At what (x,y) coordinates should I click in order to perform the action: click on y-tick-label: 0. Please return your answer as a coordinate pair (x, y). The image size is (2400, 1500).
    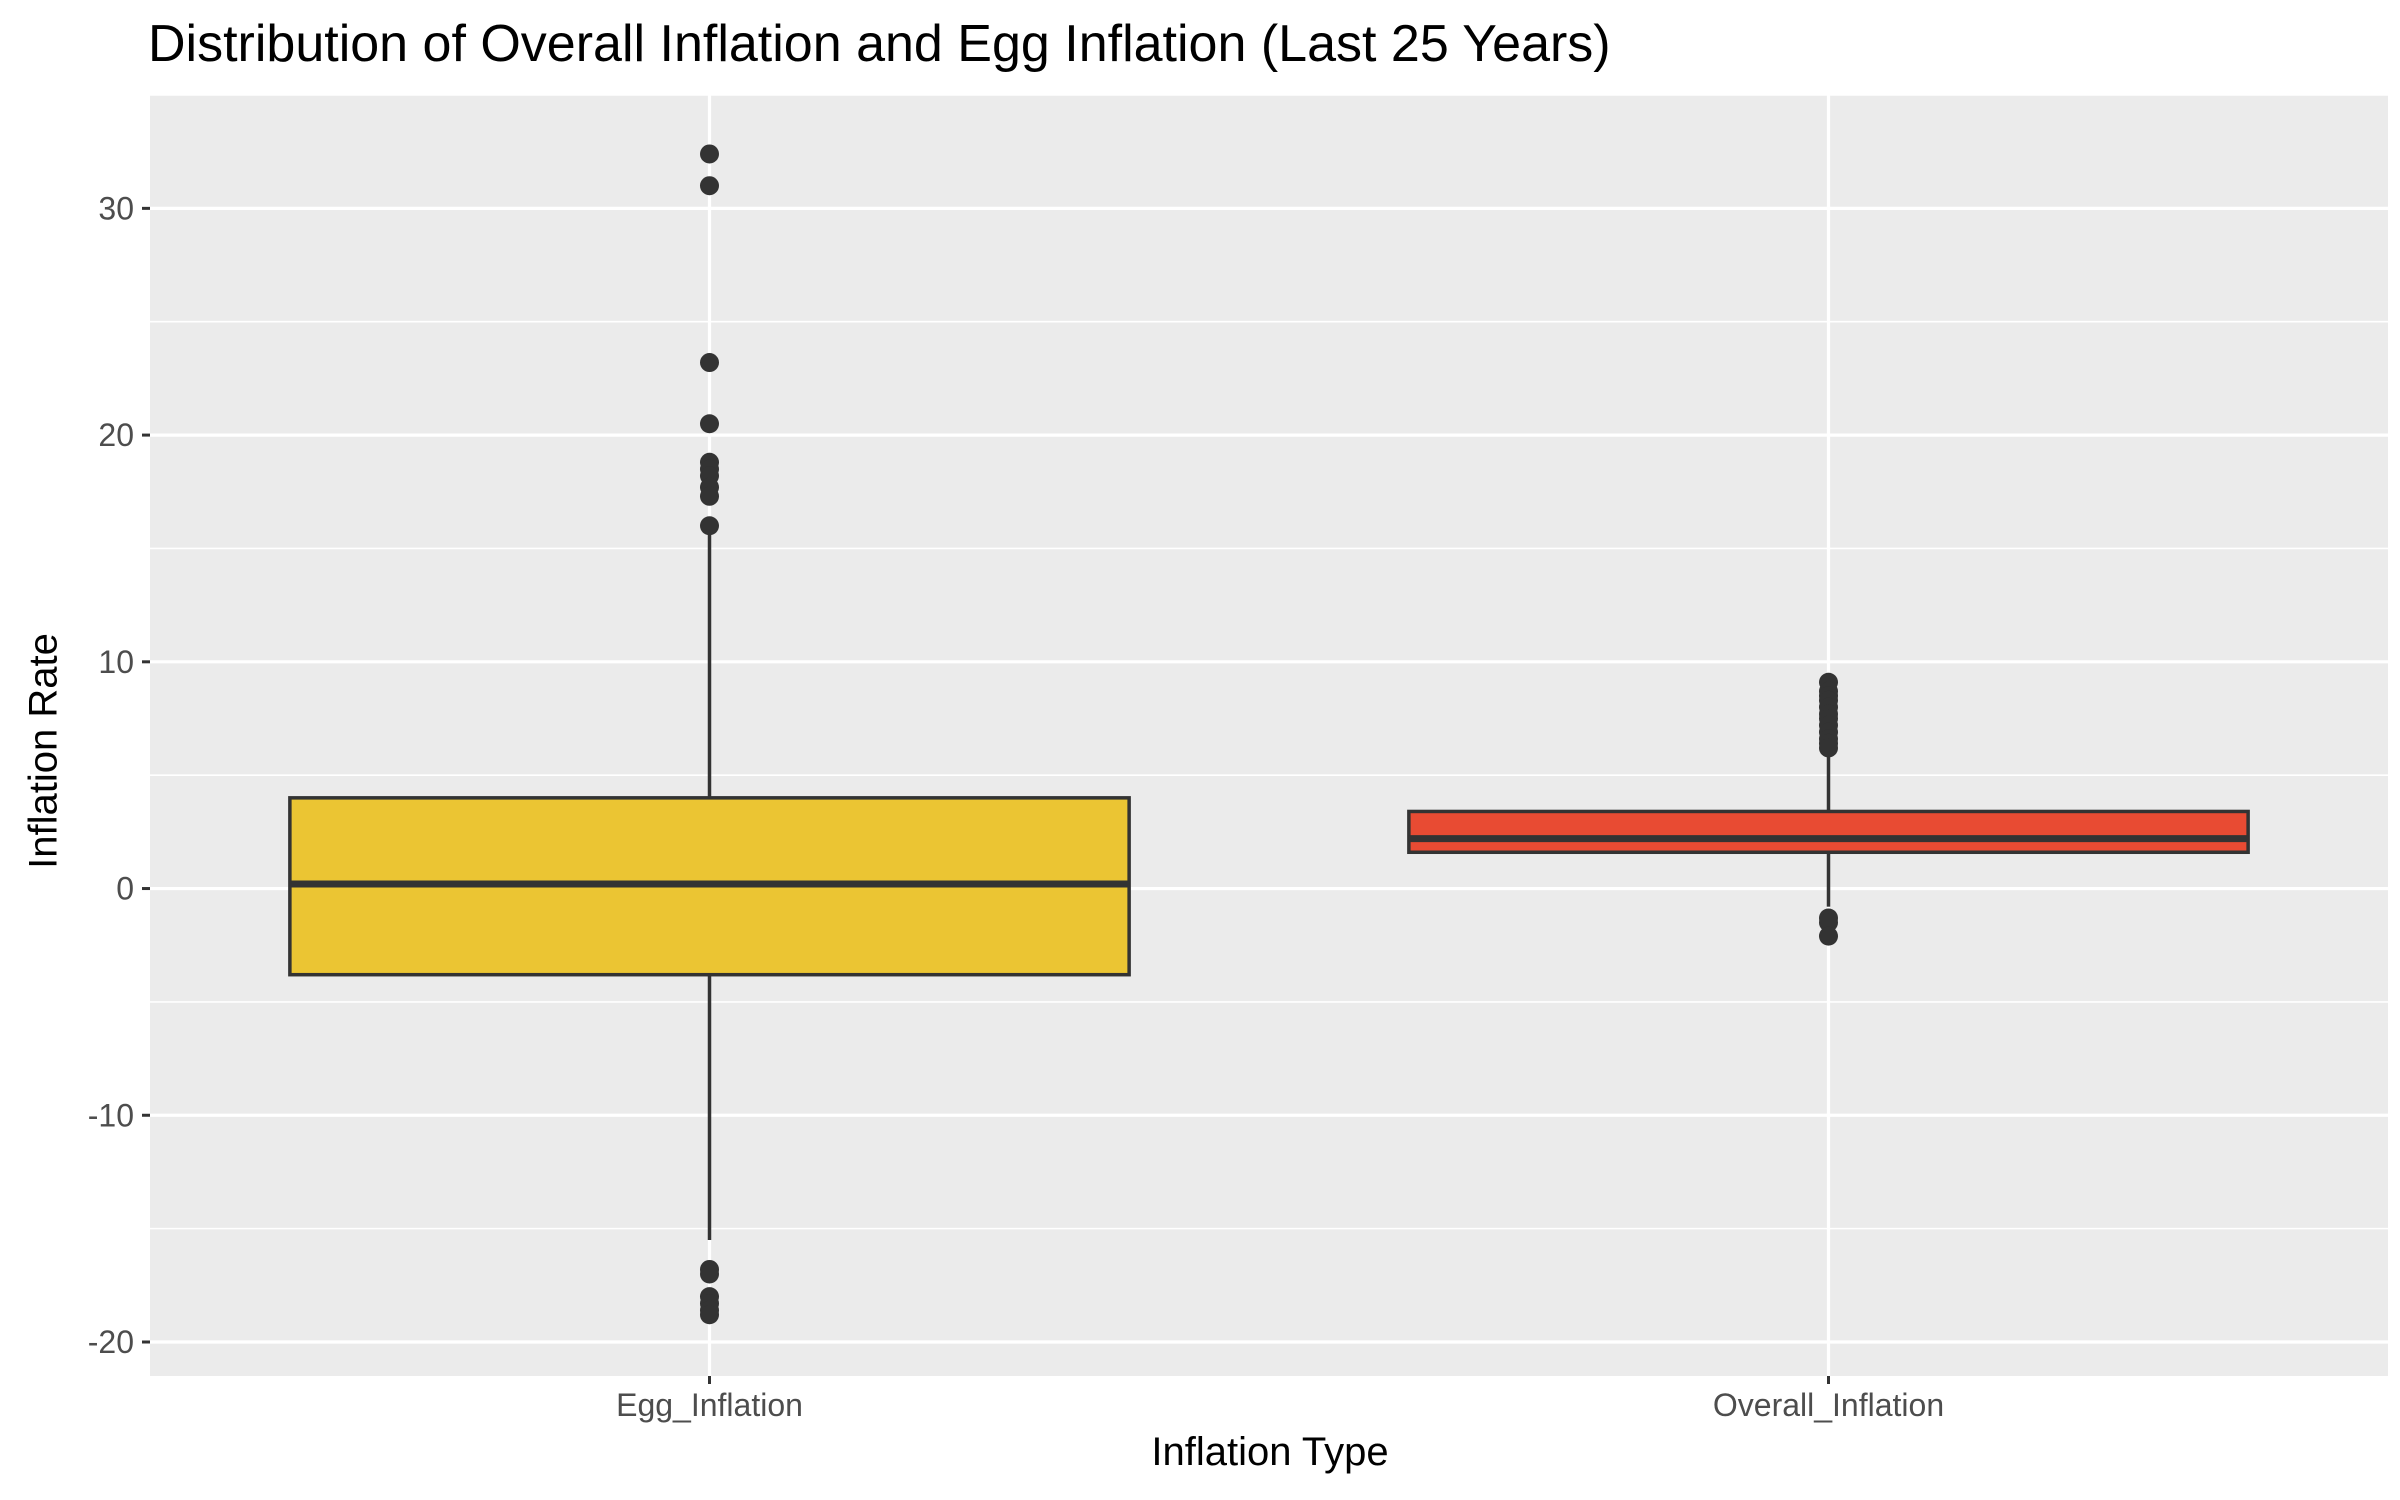
    Looking at the image, I should click on (125, 889).